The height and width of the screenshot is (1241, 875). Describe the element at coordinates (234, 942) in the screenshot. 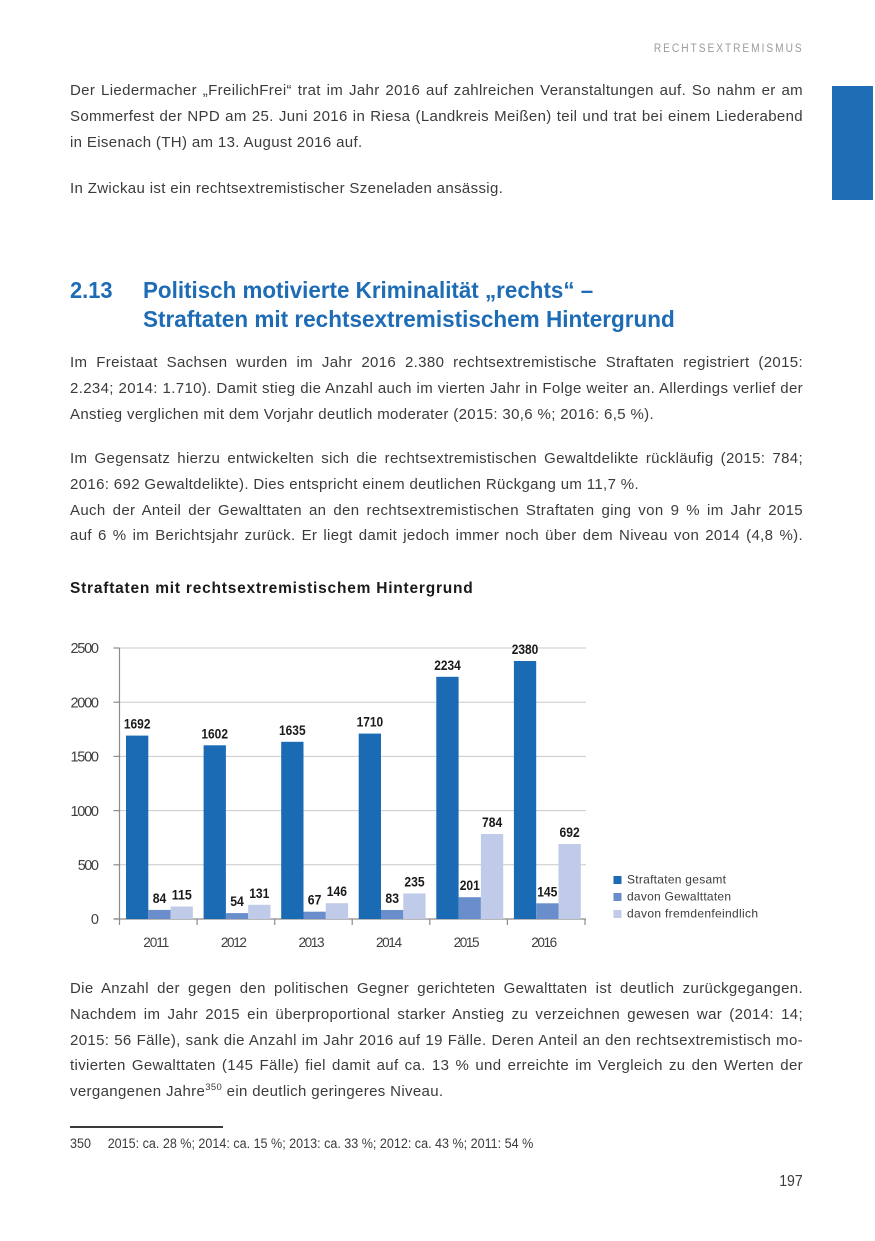

I see `svg-text: 2012` at that location.